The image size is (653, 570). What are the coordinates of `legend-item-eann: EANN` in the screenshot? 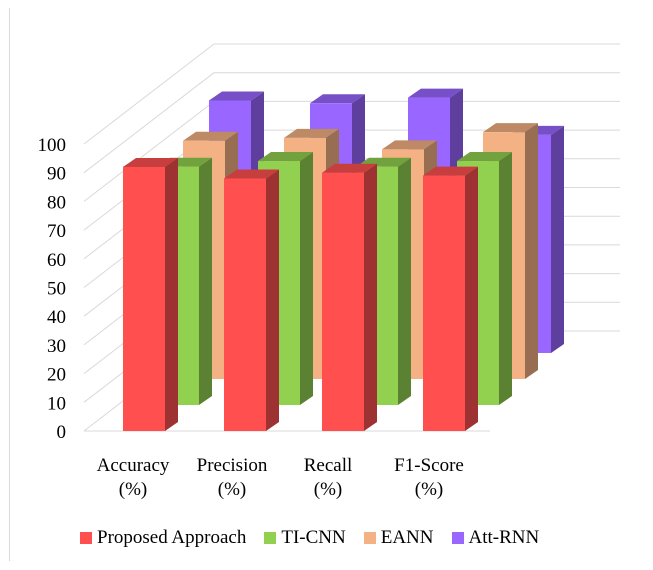 It's located at (398, 538).